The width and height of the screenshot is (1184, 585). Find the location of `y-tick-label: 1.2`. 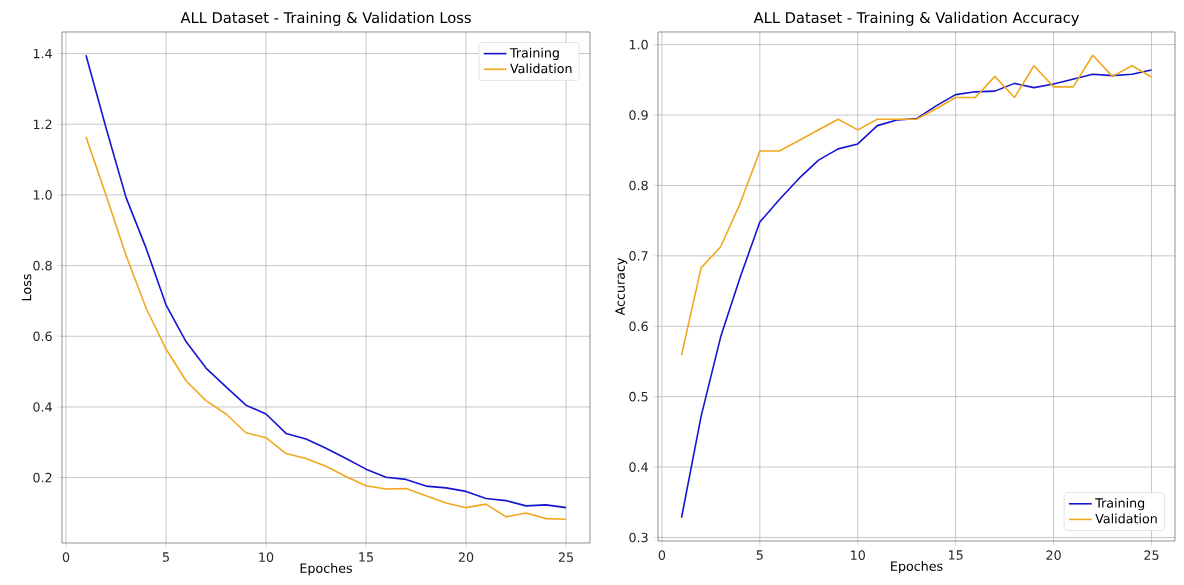

y-tick-label: 1.2 is located at coordinates (42, 124).